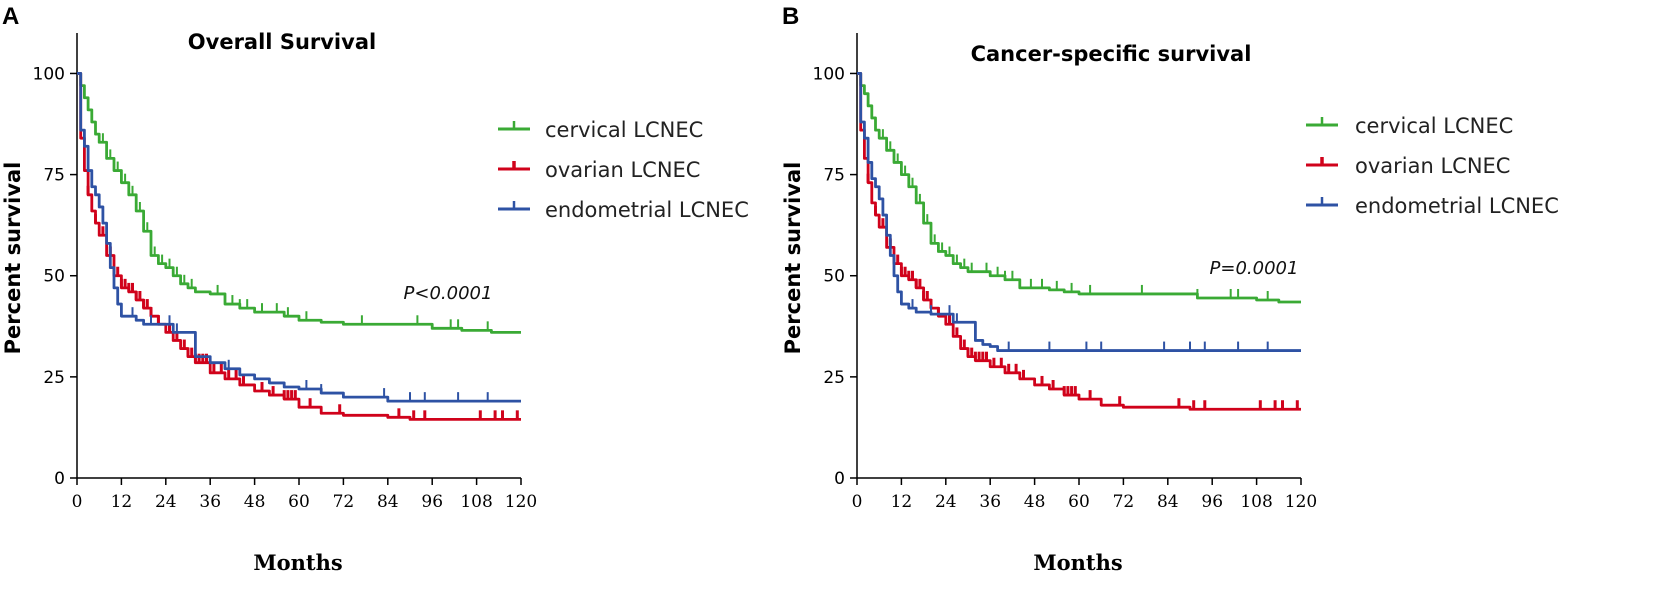  I want to click on chart-title: Cancer-specific survival, so click(1111, 54).